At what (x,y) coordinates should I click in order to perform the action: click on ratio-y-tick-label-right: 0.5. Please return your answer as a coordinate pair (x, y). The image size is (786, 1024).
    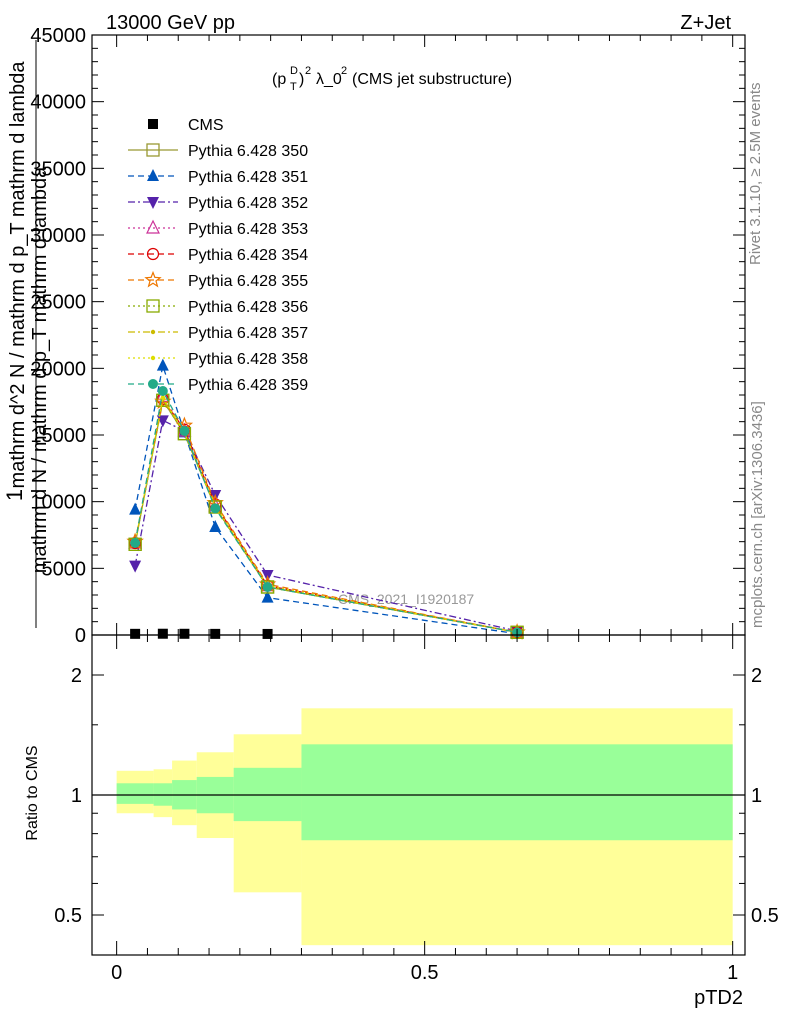
    Looking at the image, I should click on (765, 916).